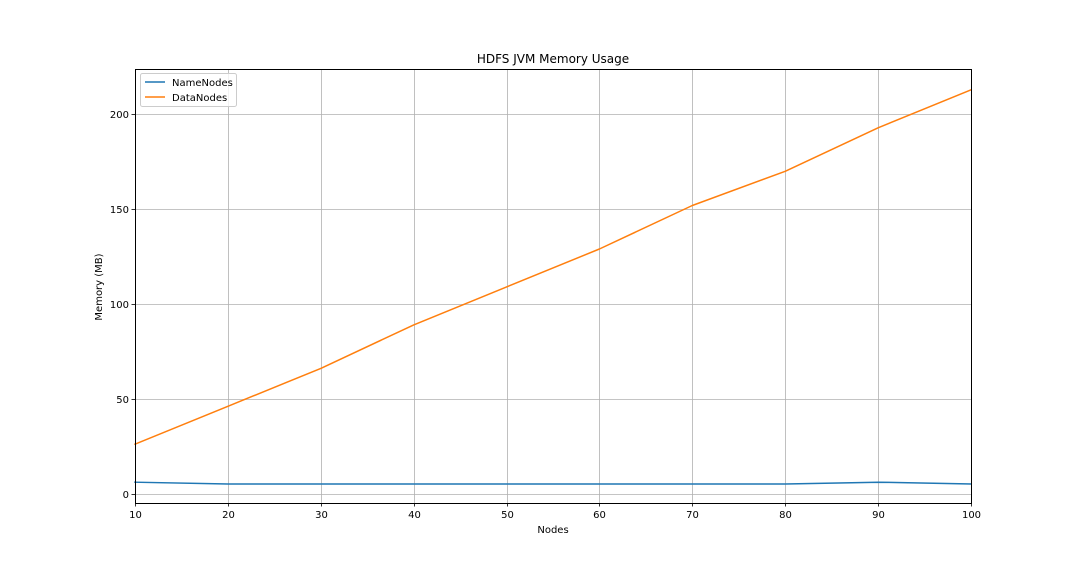  Describe the element at coordinates (692, 515) in the screenshot. I see `x-tick-label: 70` at that location.